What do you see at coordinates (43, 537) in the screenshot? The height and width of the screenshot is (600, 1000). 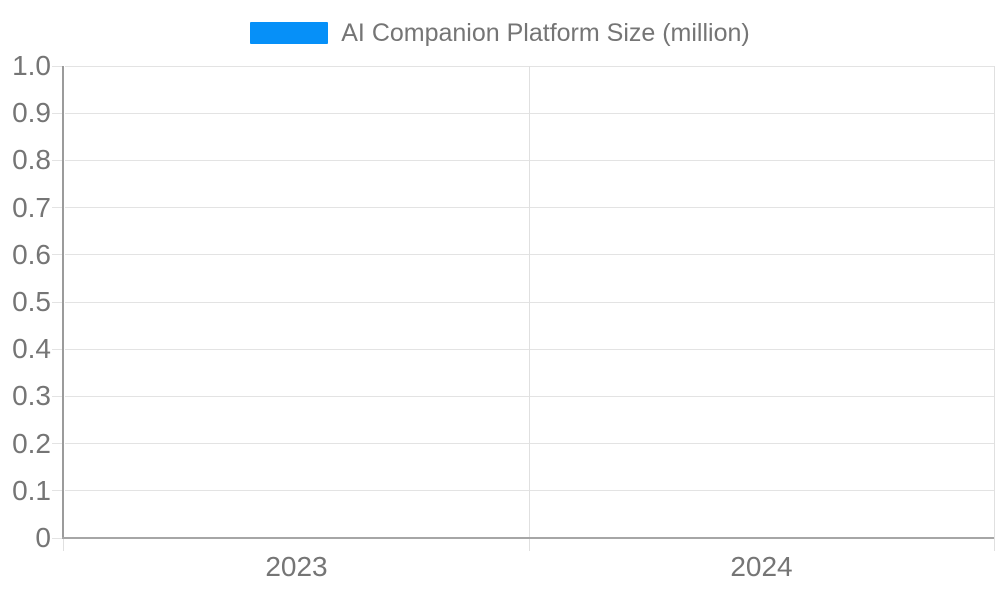 I see `y-axis-tick-label: 0` at bounding box center [43, 537].